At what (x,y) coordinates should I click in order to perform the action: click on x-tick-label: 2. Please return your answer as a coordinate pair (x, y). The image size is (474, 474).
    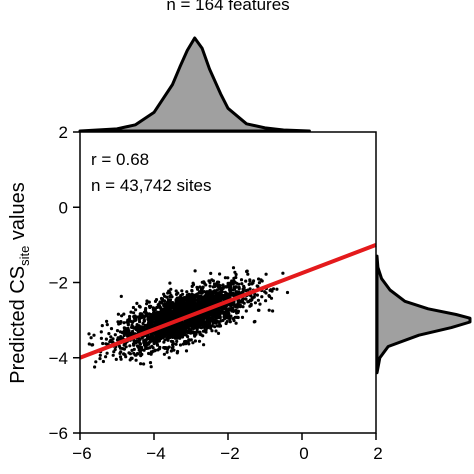
    Looking at the image, I should click on (377, 453).